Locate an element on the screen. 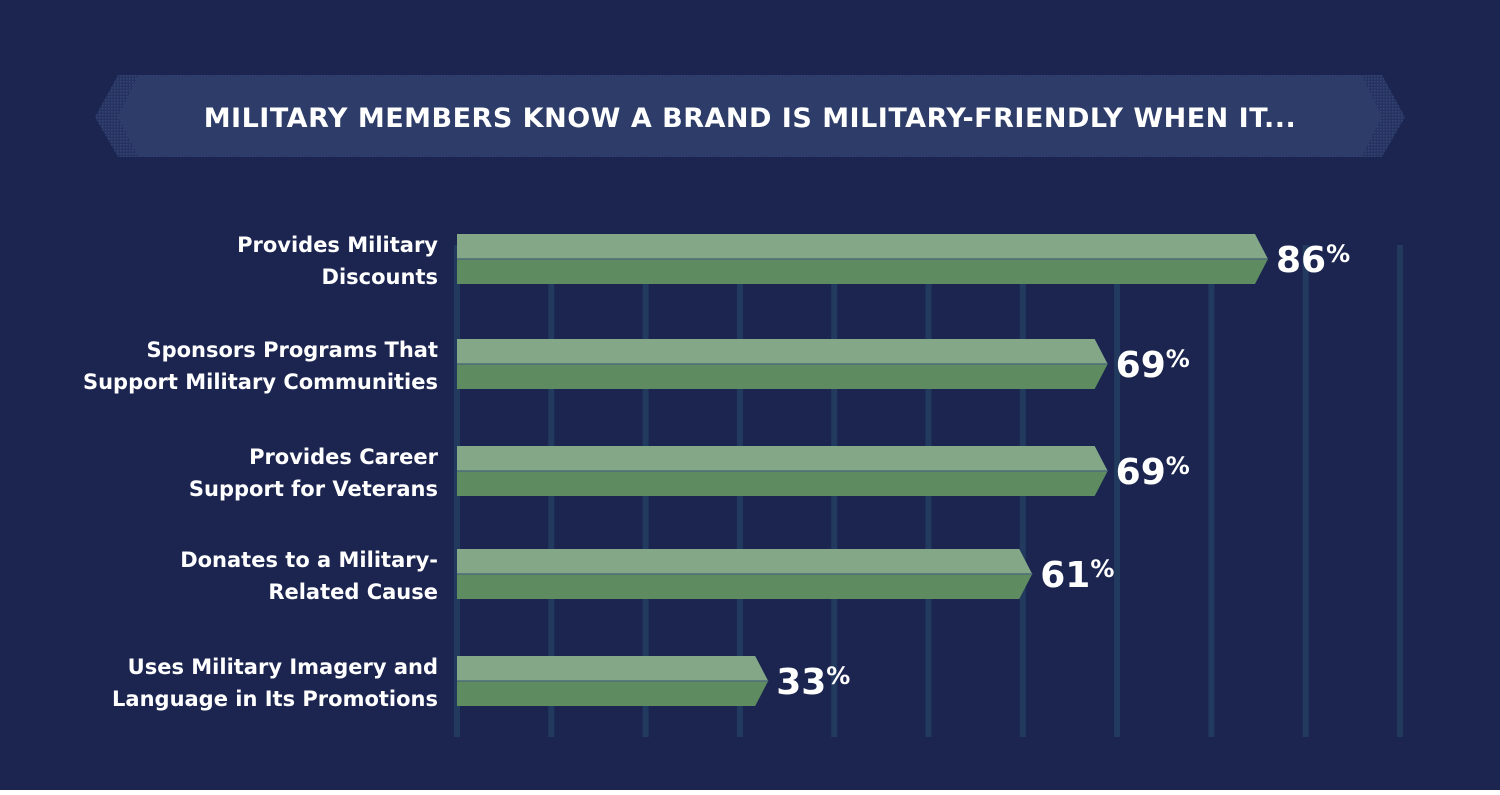 The width and height of the screenshot is (1500, 795). banner-inner is located at coordinates (750, 116).